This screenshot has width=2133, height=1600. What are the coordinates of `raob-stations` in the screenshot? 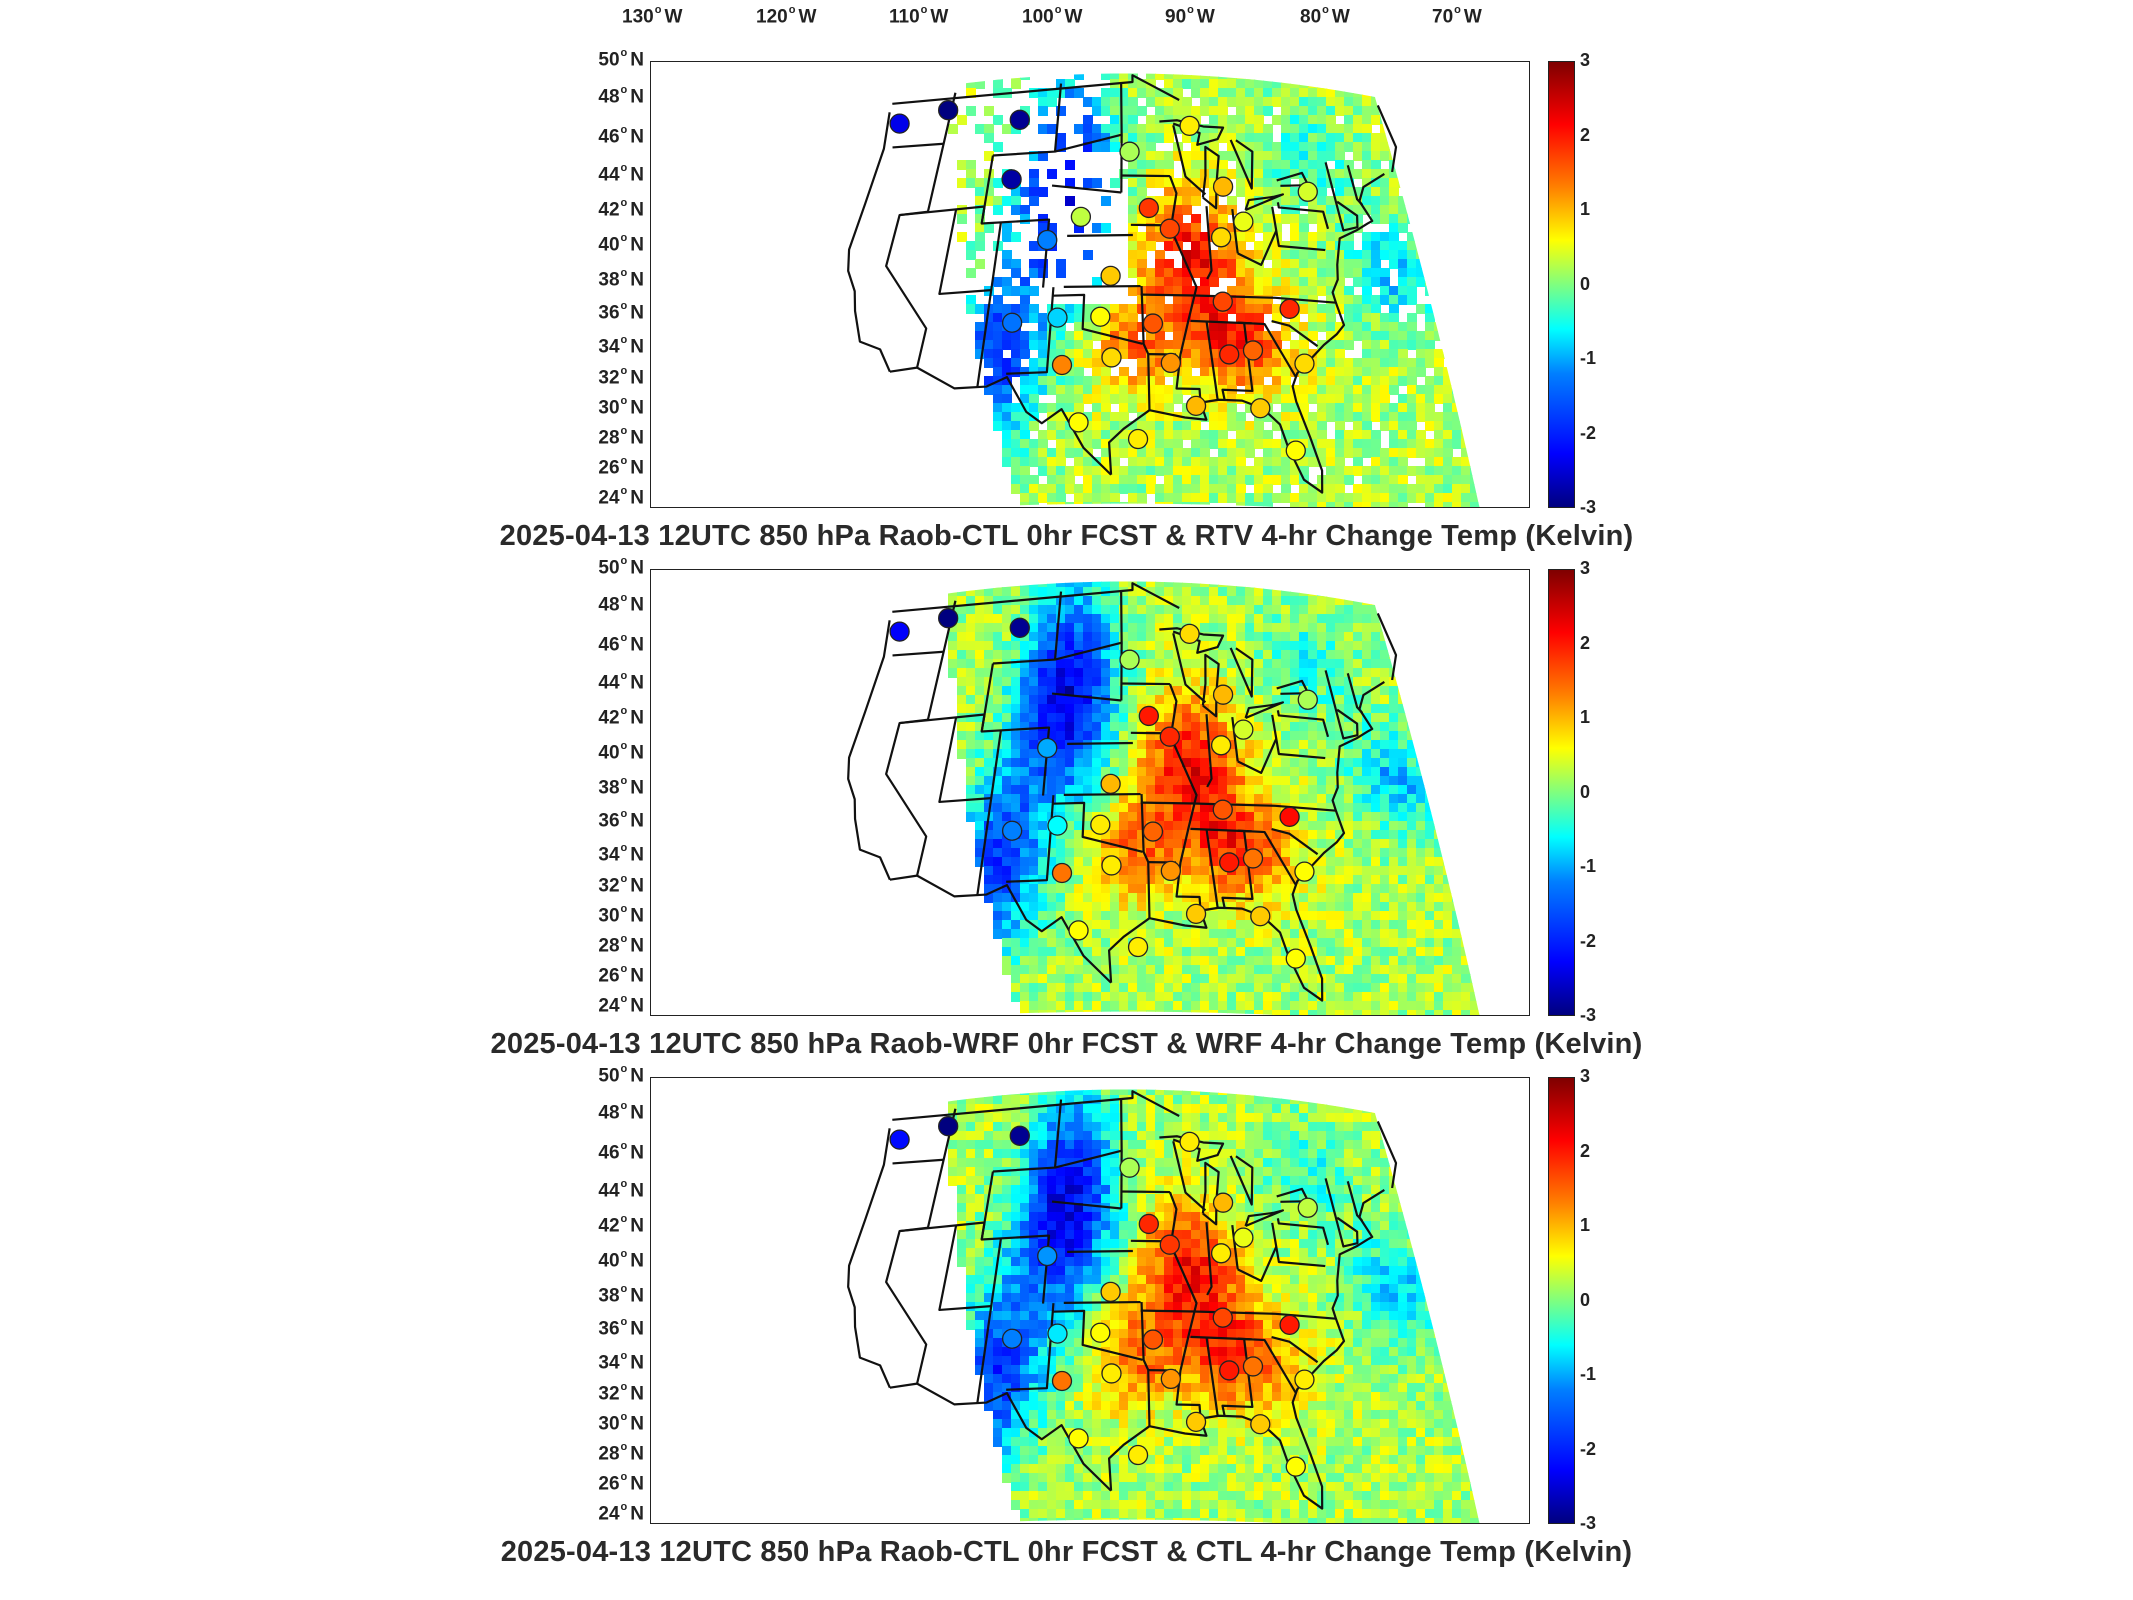 It's located at (1103, 280).